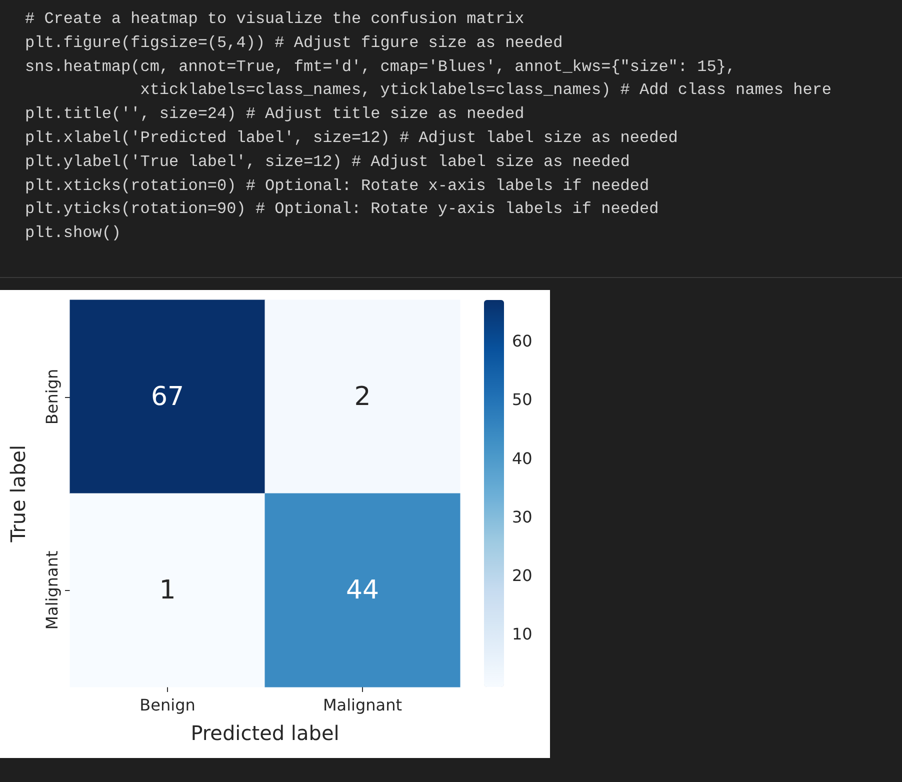 The image size is (902, 782). I want to click on x-axis-title: Predicted label, so click(265, 733).